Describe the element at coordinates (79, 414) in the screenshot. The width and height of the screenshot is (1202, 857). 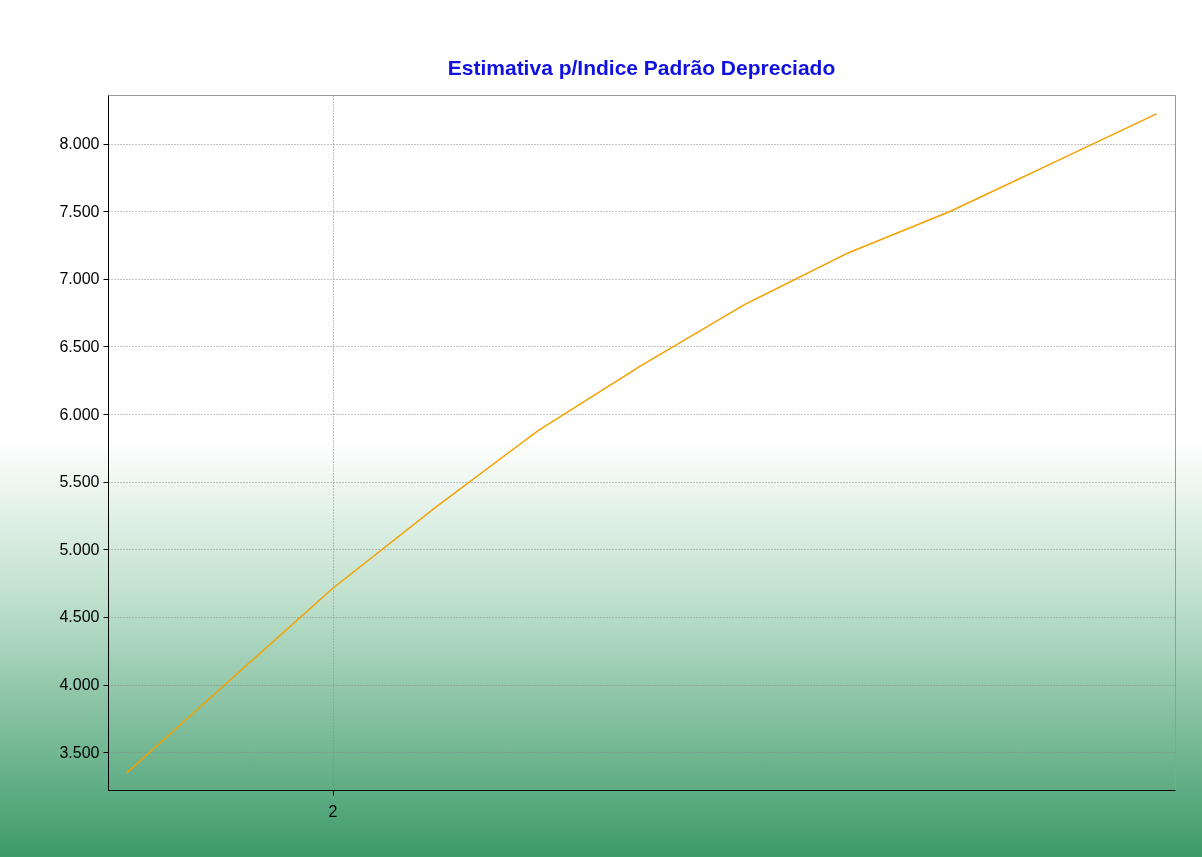
I see `y-tick-label: 6.000` at that location.